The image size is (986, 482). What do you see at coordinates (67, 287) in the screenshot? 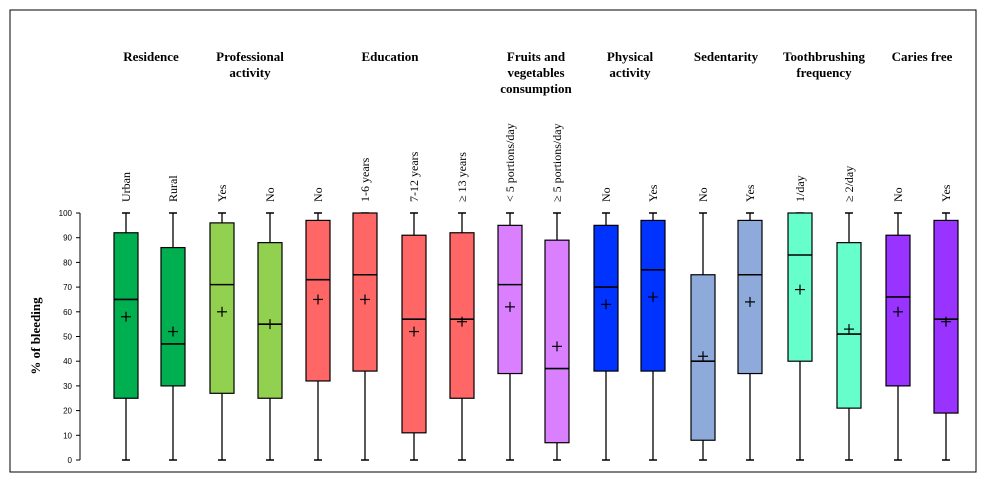
I see `y-tick-label: 70` at bounding box center [67, 287].